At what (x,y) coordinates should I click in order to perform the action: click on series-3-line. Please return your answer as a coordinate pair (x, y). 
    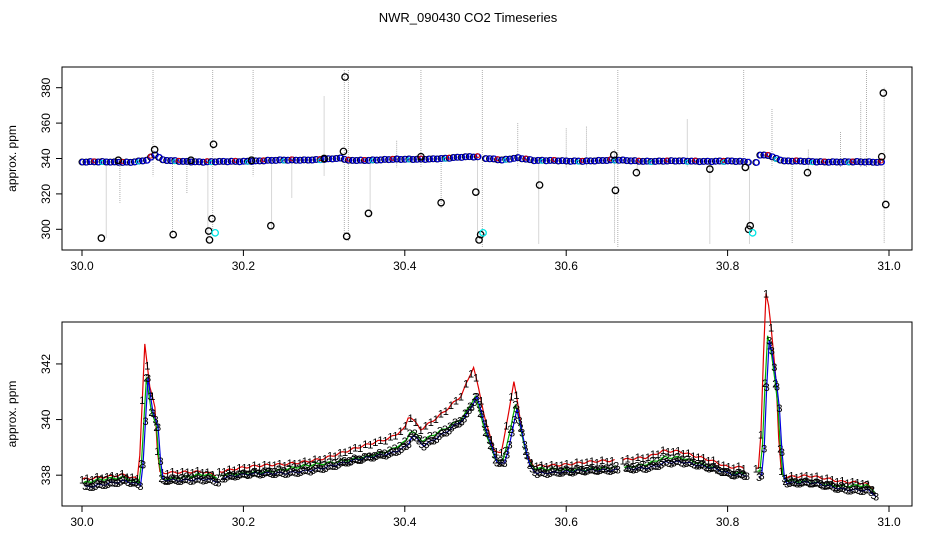
    Looking at the image, I should click on (686, 468).